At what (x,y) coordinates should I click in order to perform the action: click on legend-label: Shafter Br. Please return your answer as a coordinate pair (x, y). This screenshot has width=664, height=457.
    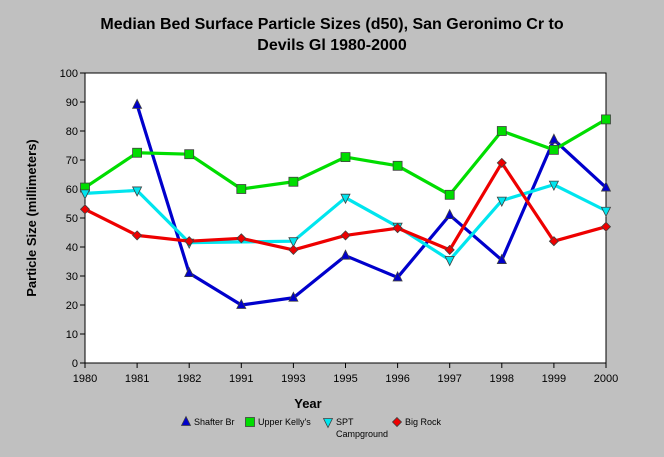
    Looking at the image, I should click on (214, 422).